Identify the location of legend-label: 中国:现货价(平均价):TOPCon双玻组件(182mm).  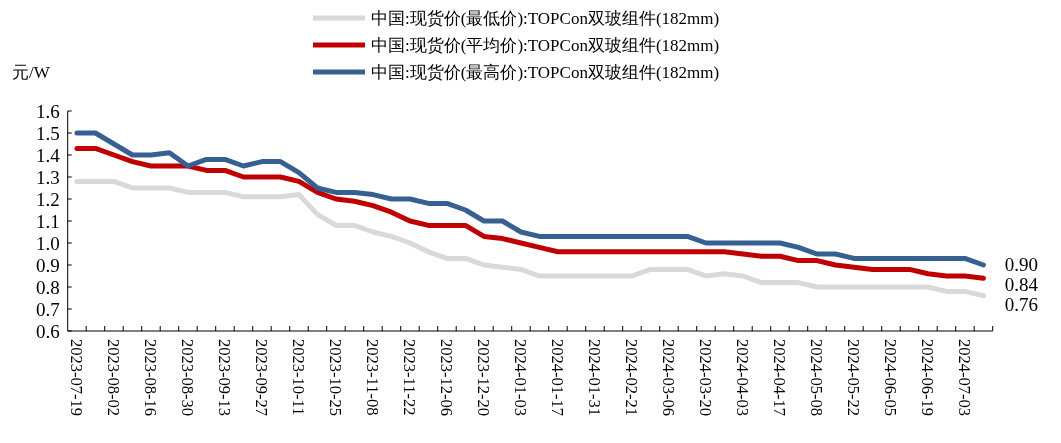
(545, 45).